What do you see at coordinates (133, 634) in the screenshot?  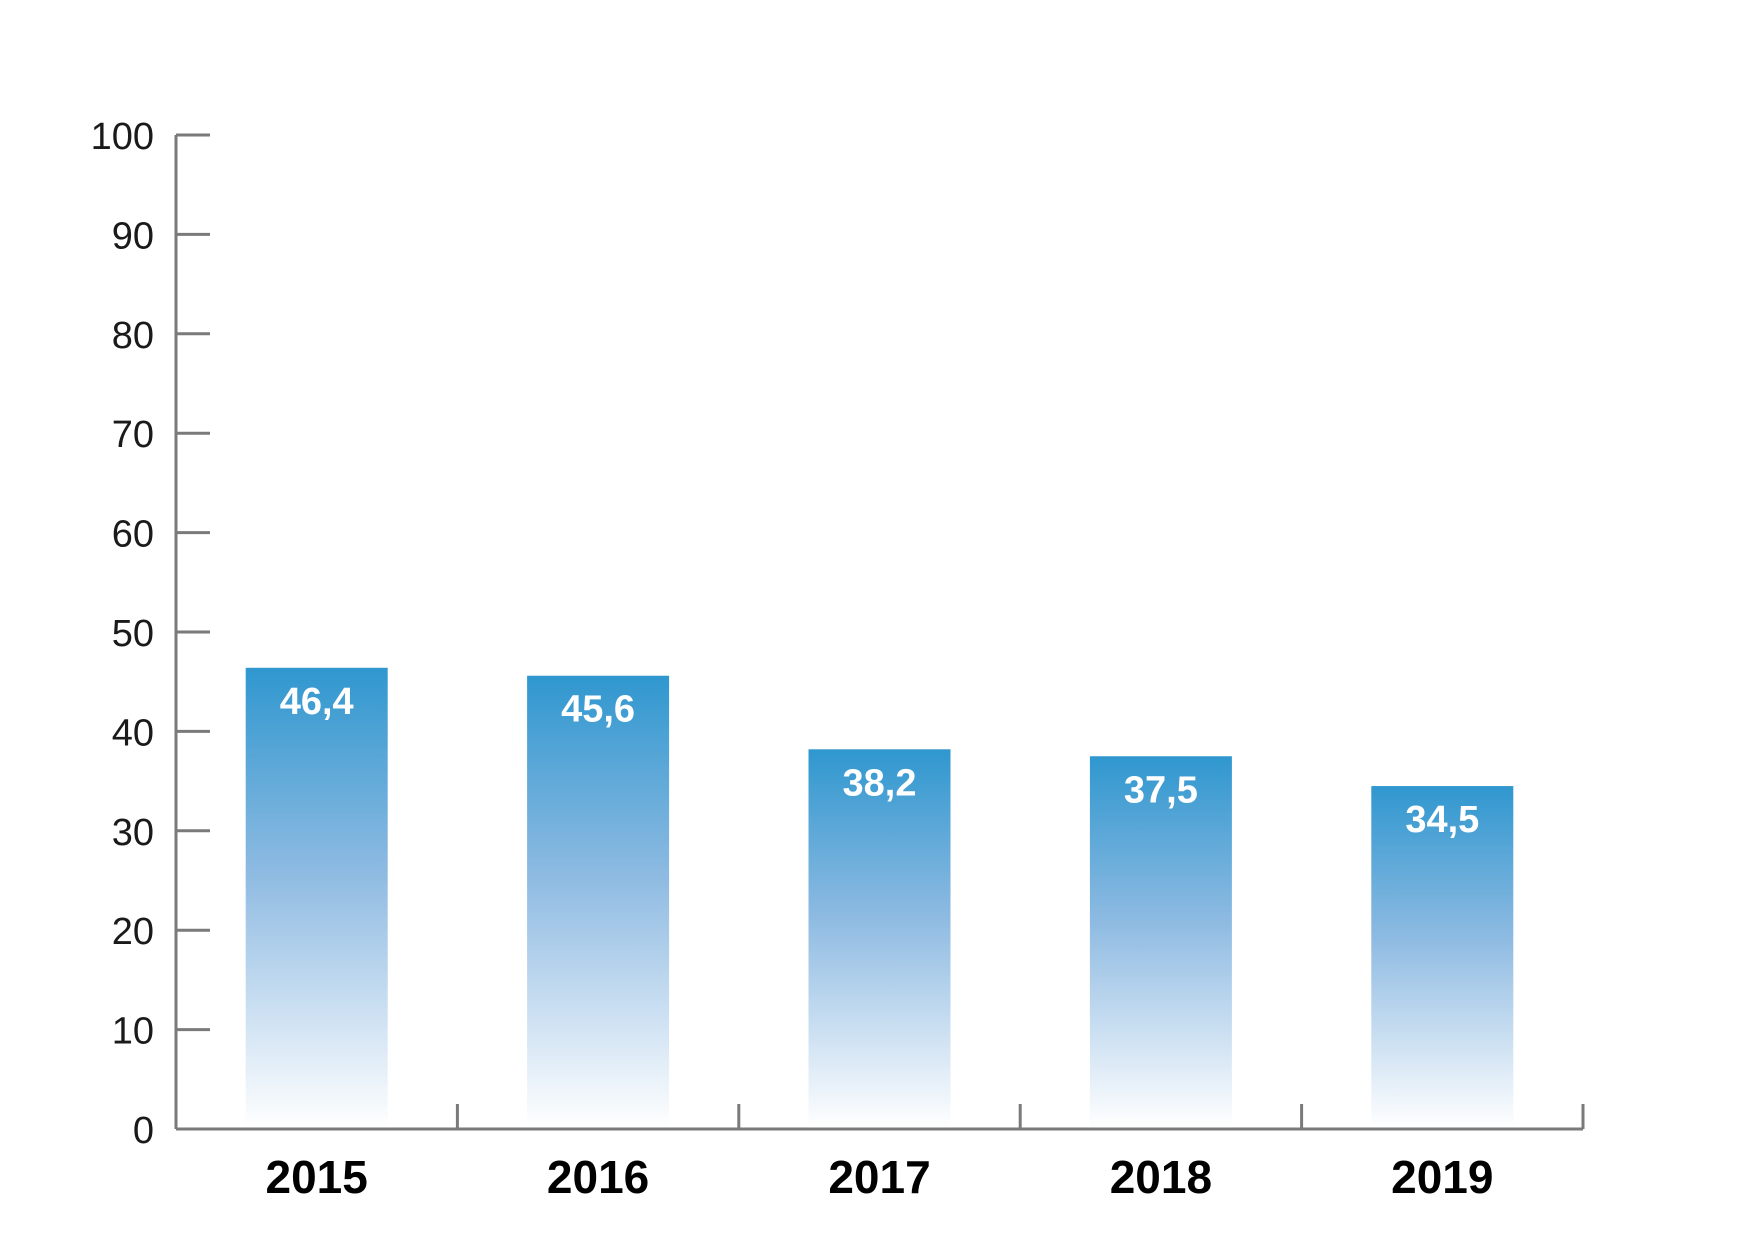 I see `y-tick-label: 50` at bounding box center [133, 634].